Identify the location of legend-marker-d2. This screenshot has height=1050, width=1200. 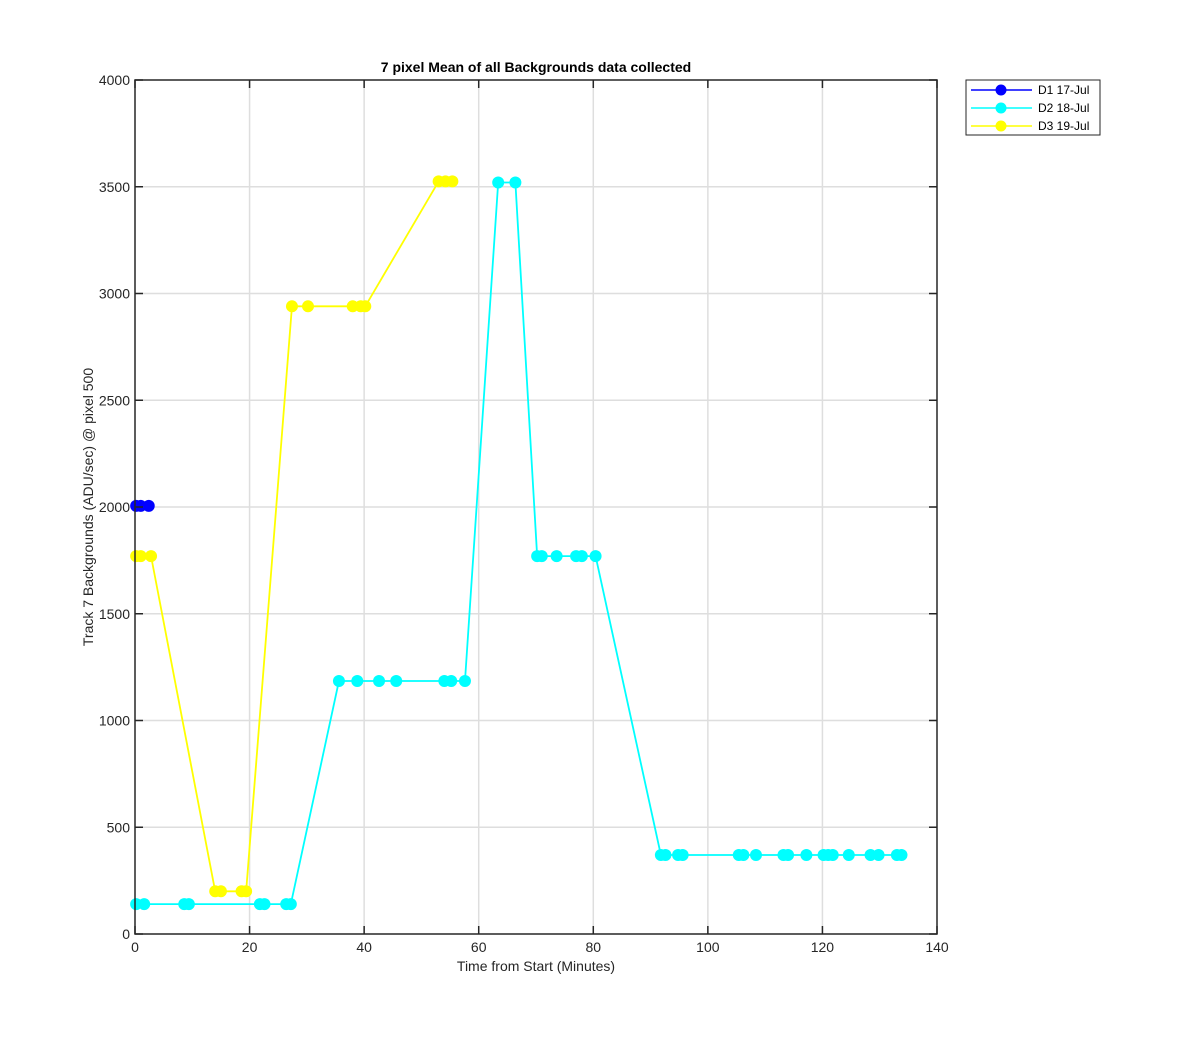
(1001, 108).